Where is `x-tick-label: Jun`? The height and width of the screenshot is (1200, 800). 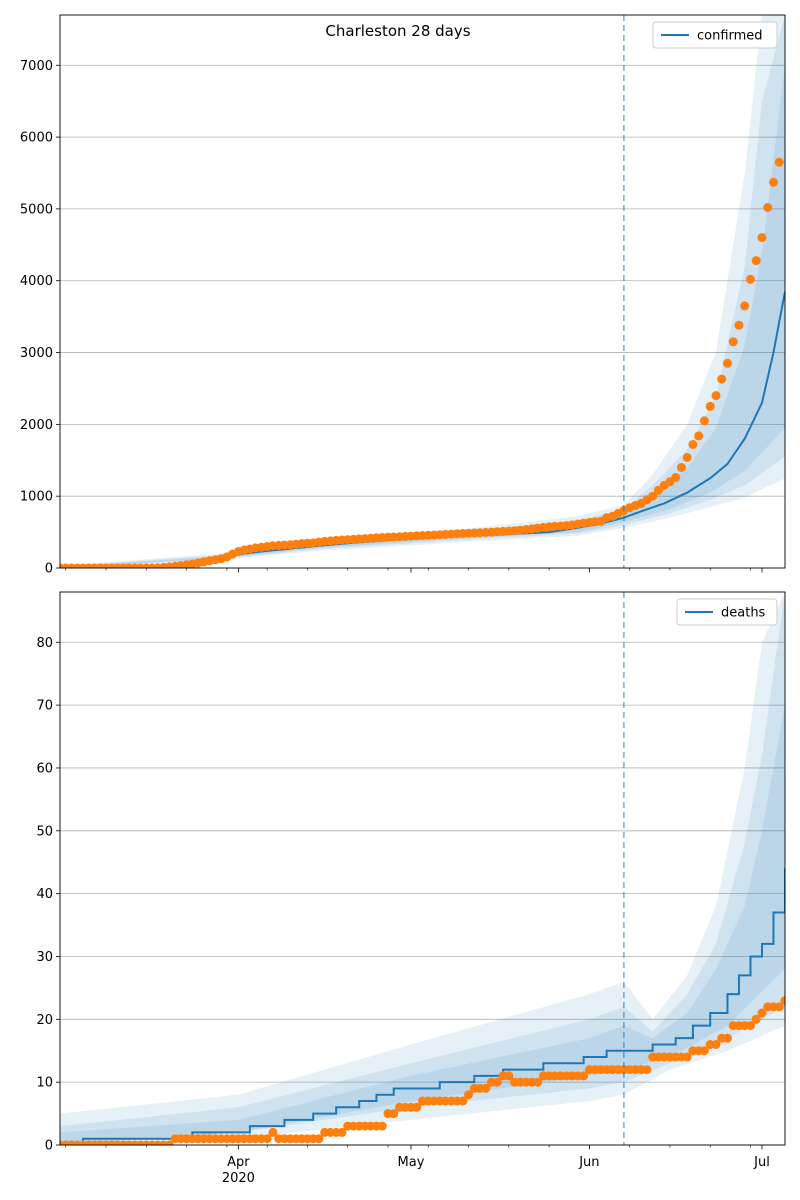 x-tick-label: Jun is located at coordinates (588, 1162).